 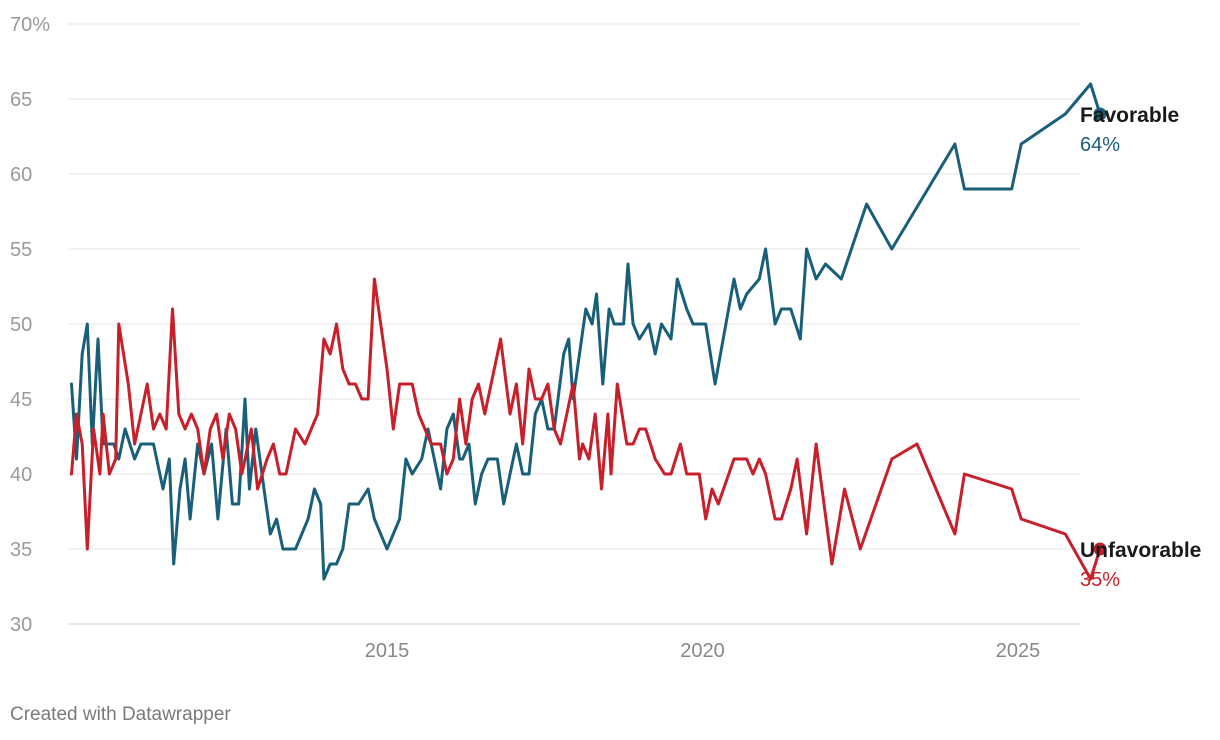 I want to click on x-tick-label-2025: 2025, so click(x=1018, y=651).